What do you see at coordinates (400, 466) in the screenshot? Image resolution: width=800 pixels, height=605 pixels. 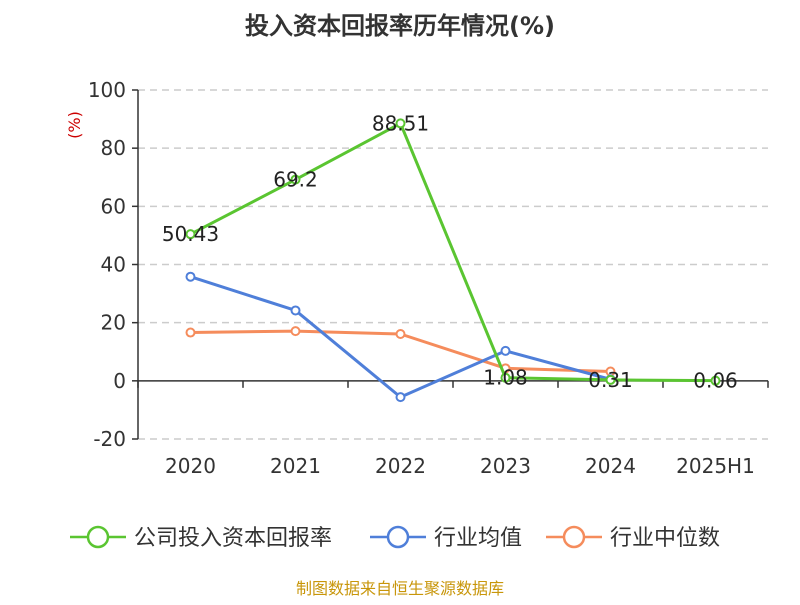 I see `x-tick-label: 2022` at bounding box center [400, 466].